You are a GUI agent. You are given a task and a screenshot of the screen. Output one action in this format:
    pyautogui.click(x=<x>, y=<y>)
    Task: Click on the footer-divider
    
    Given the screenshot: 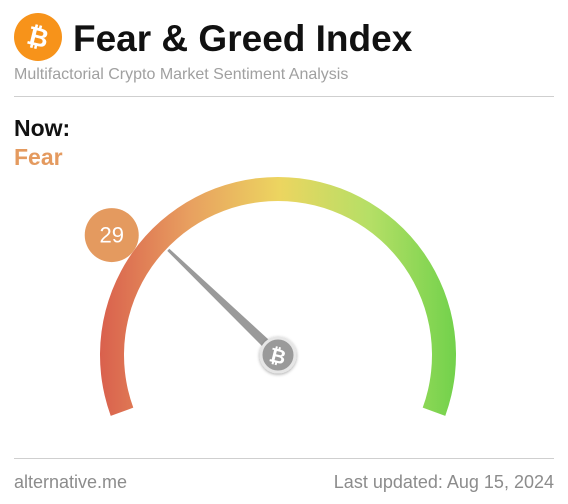 What is the action you would take?
    pyautogui.click(x=284, y=458)
    